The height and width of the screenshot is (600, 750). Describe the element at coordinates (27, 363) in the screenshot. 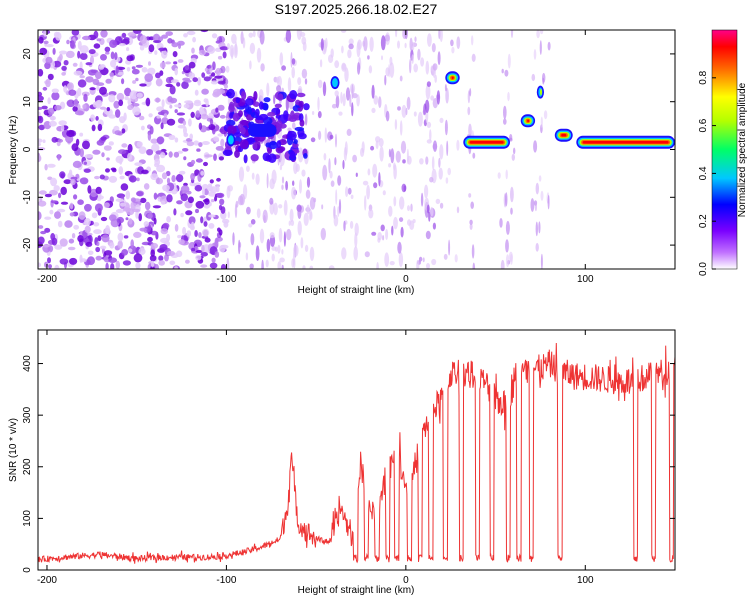

I see `y-tick-label: 400` at that location.